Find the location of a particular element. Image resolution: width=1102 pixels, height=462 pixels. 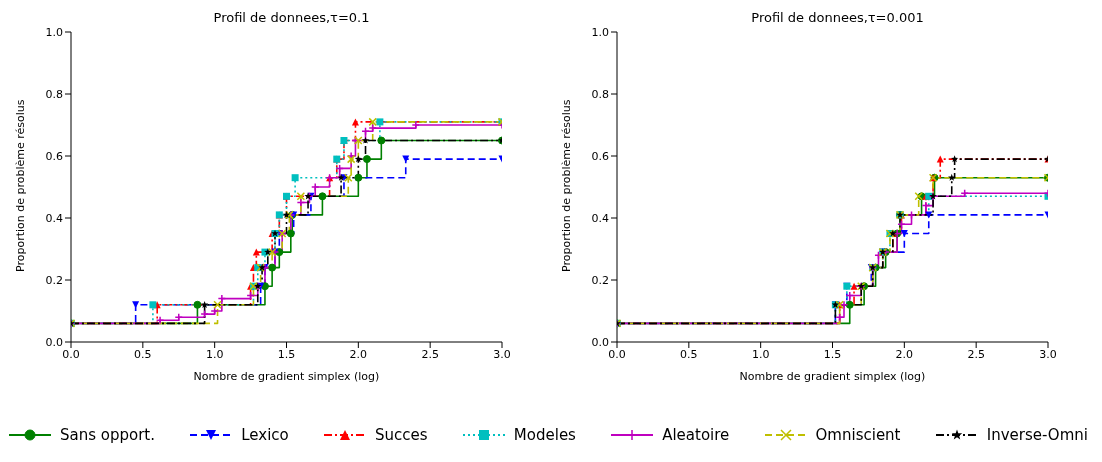

legend-label: Modeles is located at coordinates (544, 435).